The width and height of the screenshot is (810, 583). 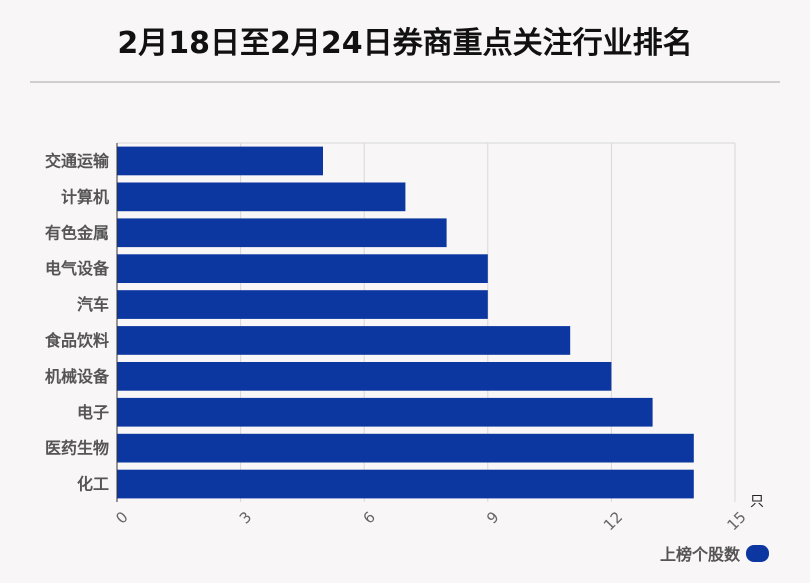 What do you see at coordinates (737, 521) in the screenshot?
I see `x-tick-label: 15` at bounding box center [737, 521].